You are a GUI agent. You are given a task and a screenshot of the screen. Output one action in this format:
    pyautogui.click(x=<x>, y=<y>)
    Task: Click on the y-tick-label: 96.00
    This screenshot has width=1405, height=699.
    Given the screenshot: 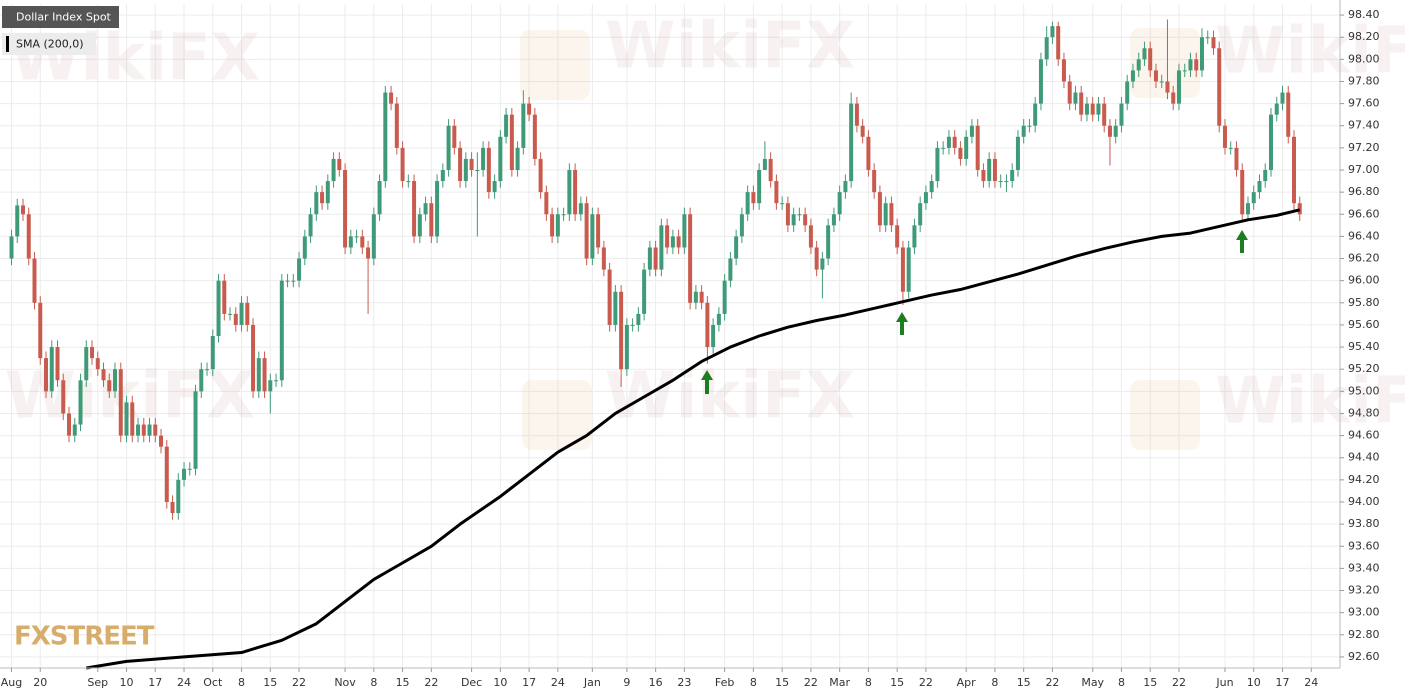 What is the action you would take?
    pyautogui.click(x=1364, y=280)
    